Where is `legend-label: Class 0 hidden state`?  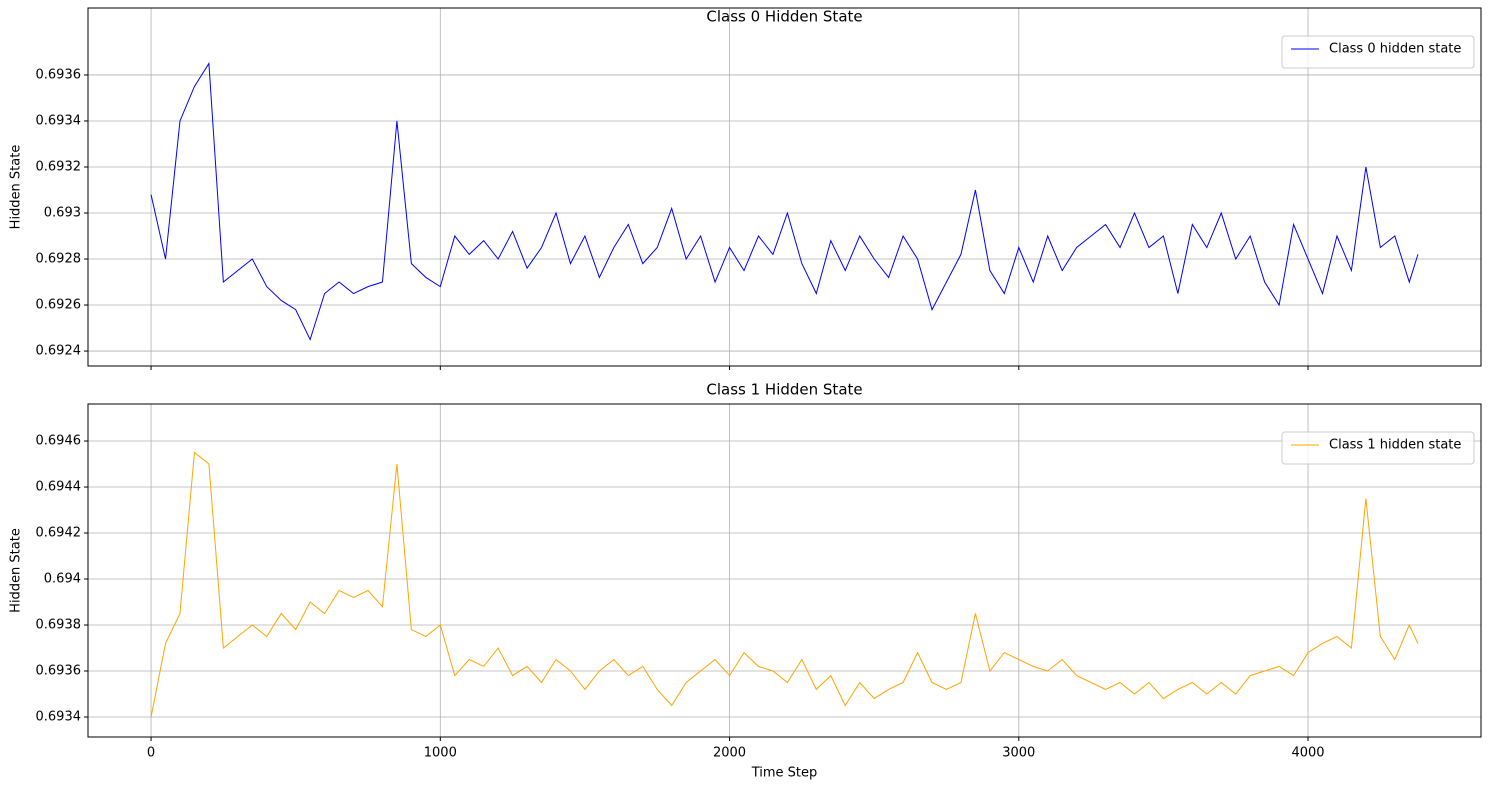
legend-label: Class 0 hidden state is located at coordinates (1395, 49).